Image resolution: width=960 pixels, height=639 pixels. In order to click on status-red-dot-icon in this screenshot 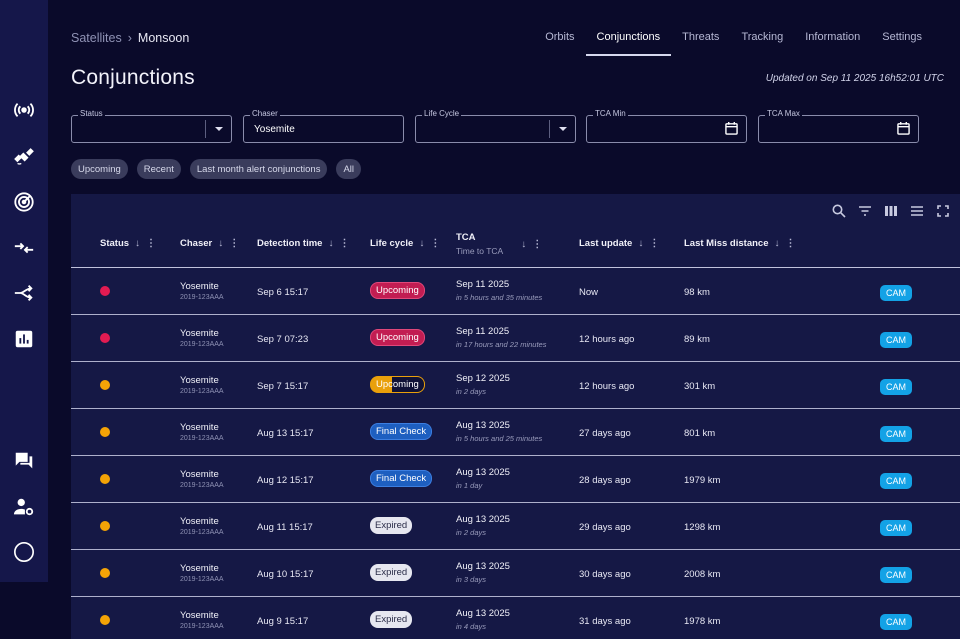, I will do `click(105, 291)`.